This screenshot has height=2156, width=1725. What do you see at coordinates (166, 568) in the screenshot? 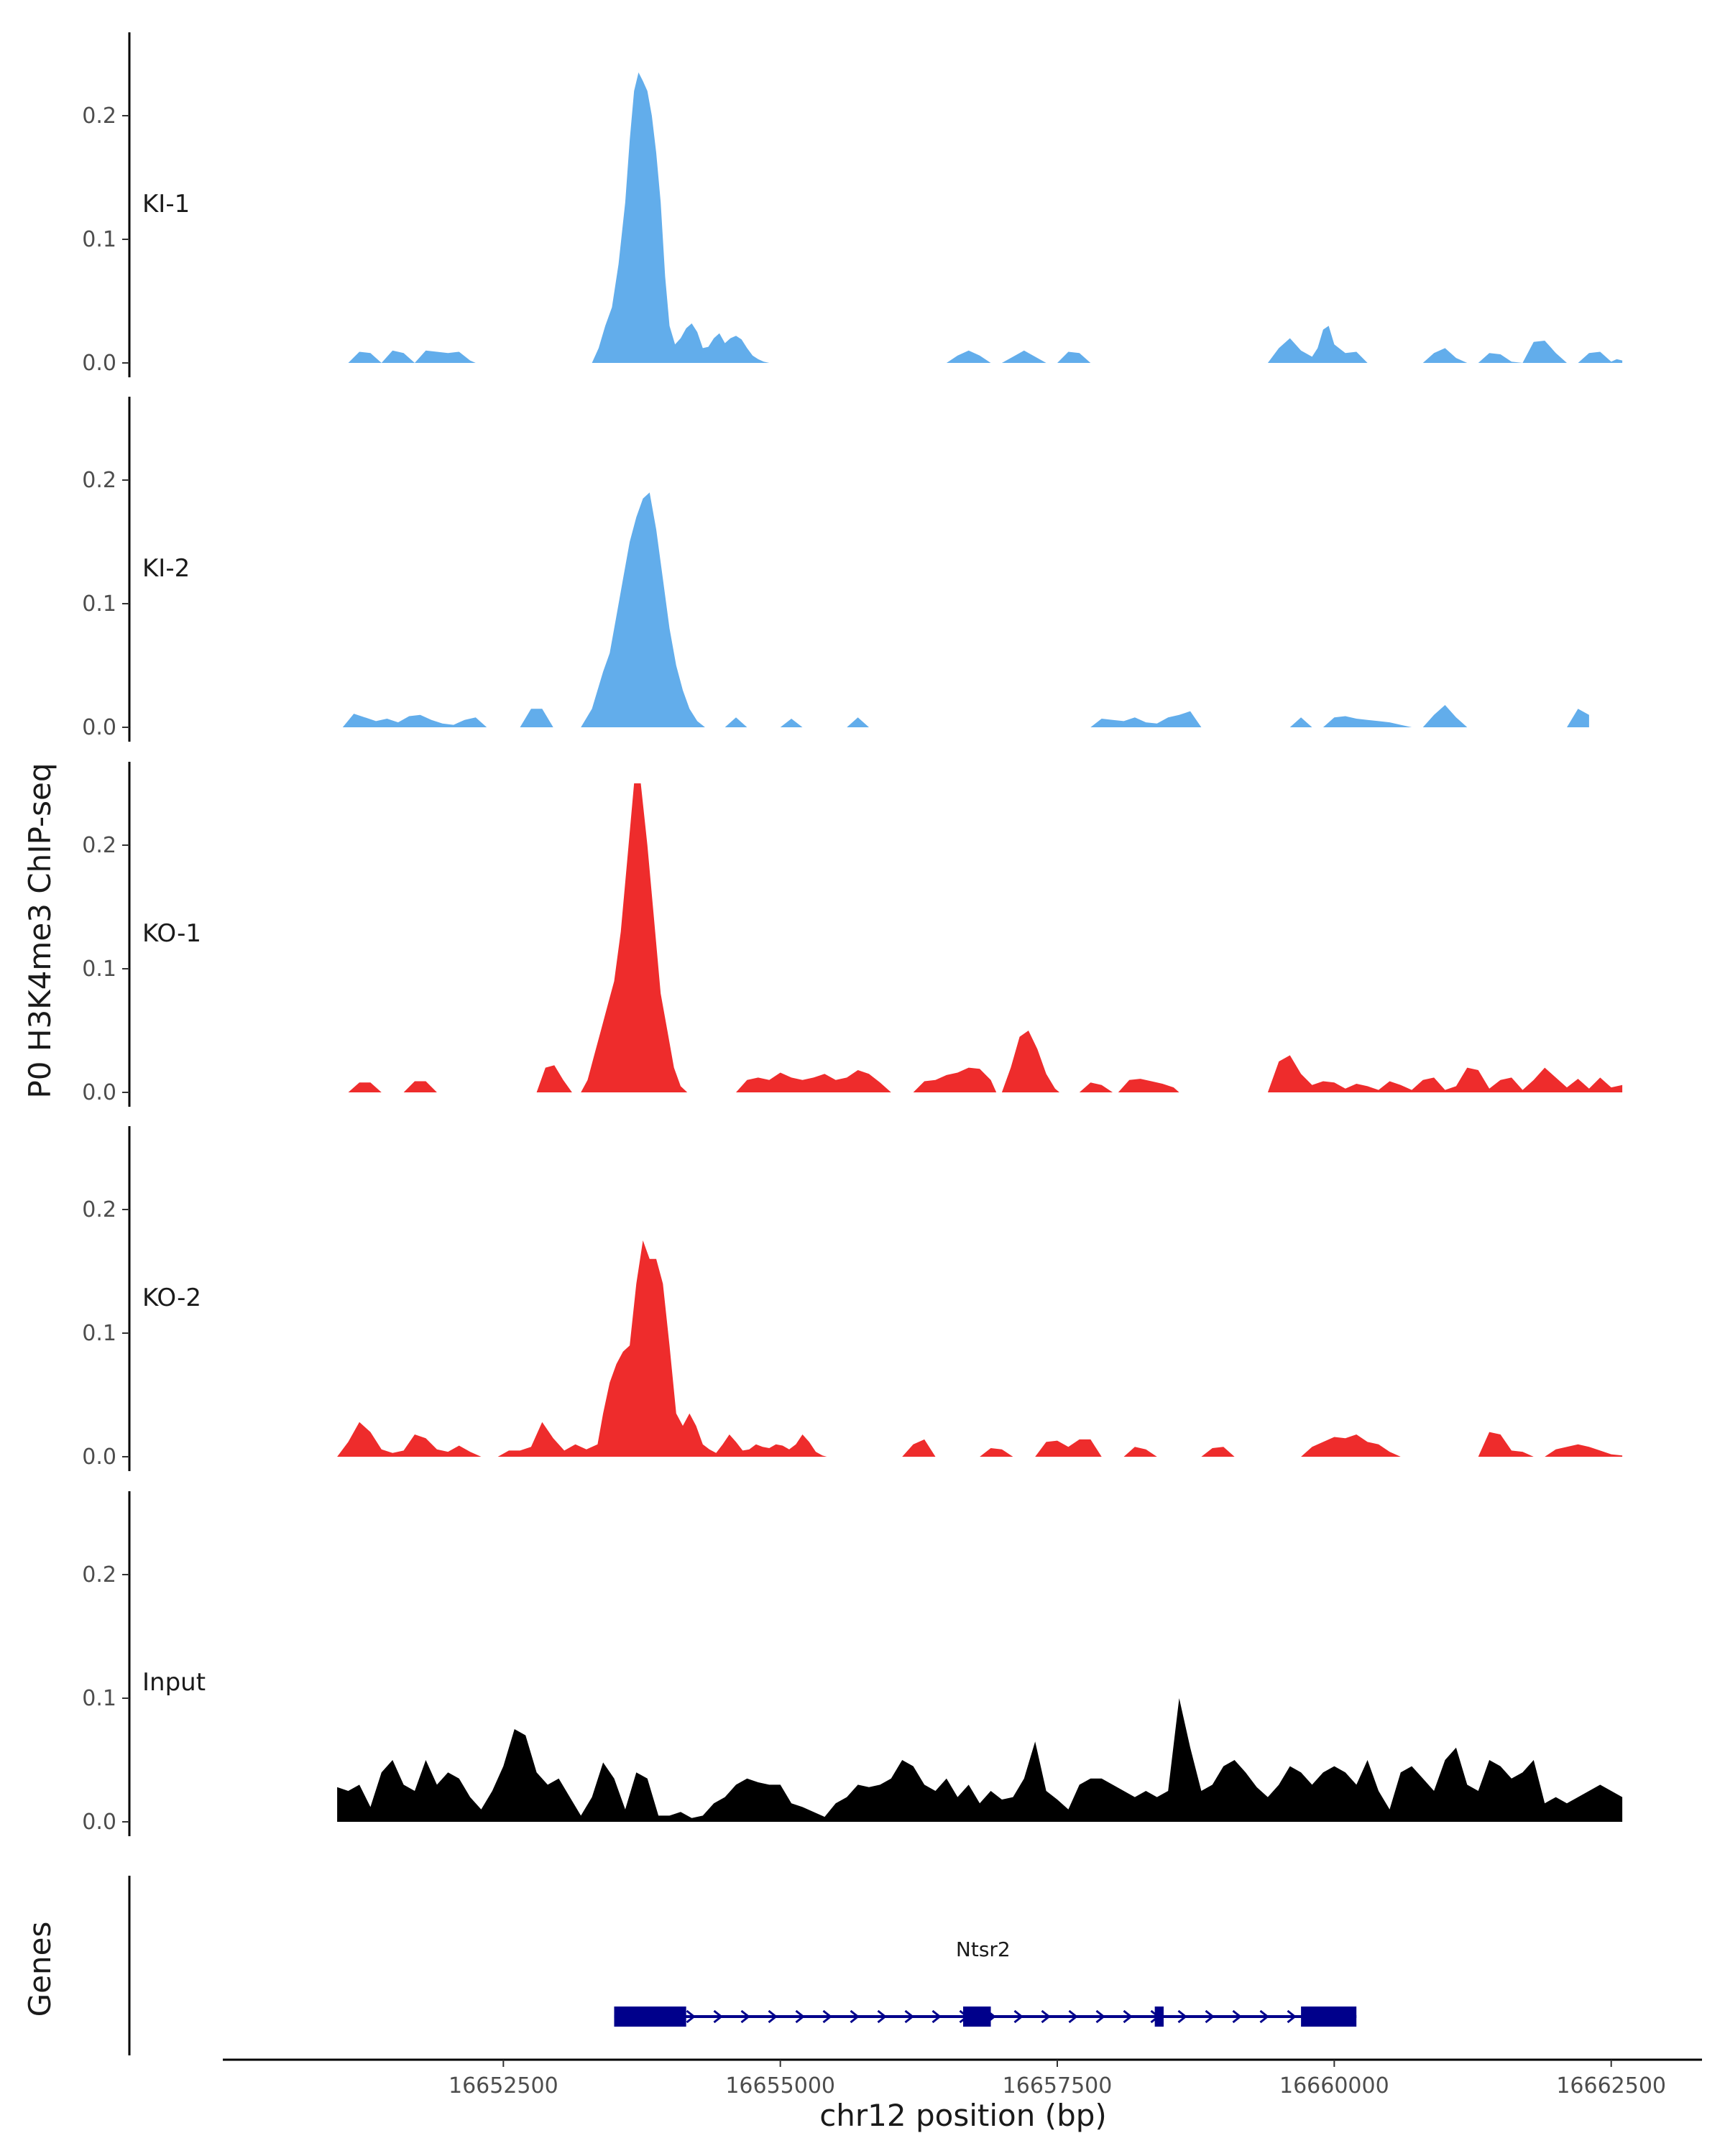
I see `track-label: KI-2` at bounding box center [166, 568].